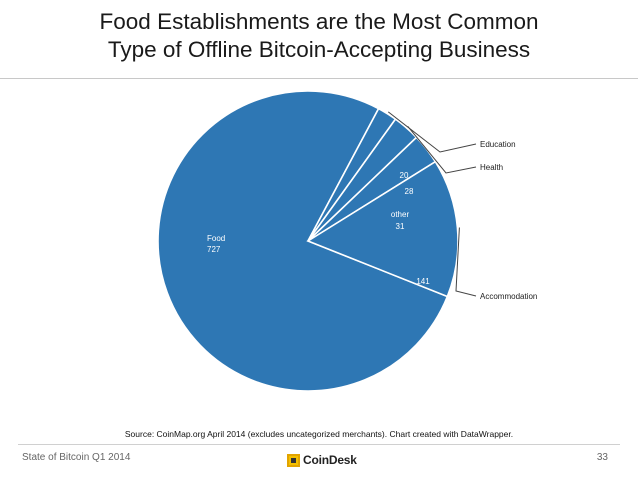 Image resolution: width=638 pixels, height=479 pixels. I want to click on title-line-1: Food Establishments are the Most Common, so click(319, 21).